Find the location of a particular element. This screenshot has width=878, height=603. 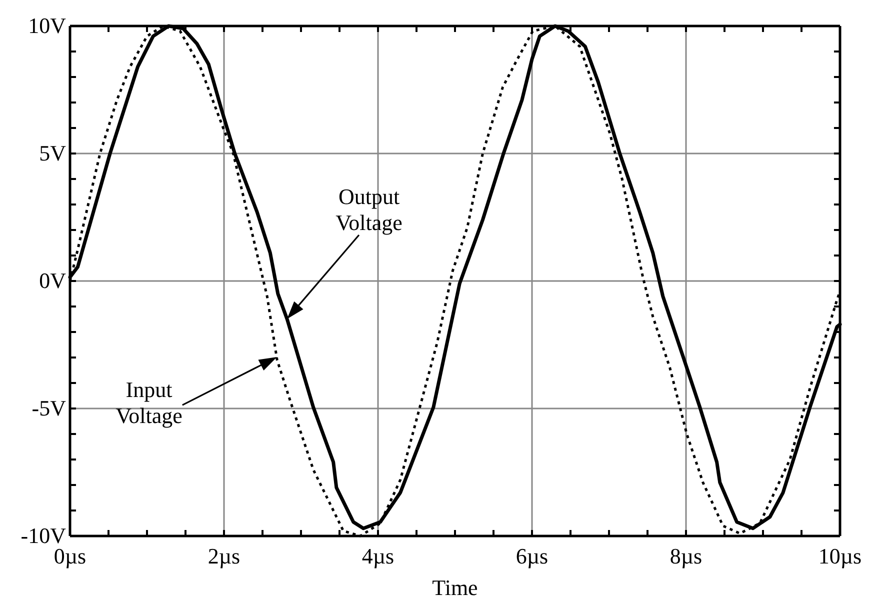

x-tick-label: 8µs is located at coordinates (686, 556).